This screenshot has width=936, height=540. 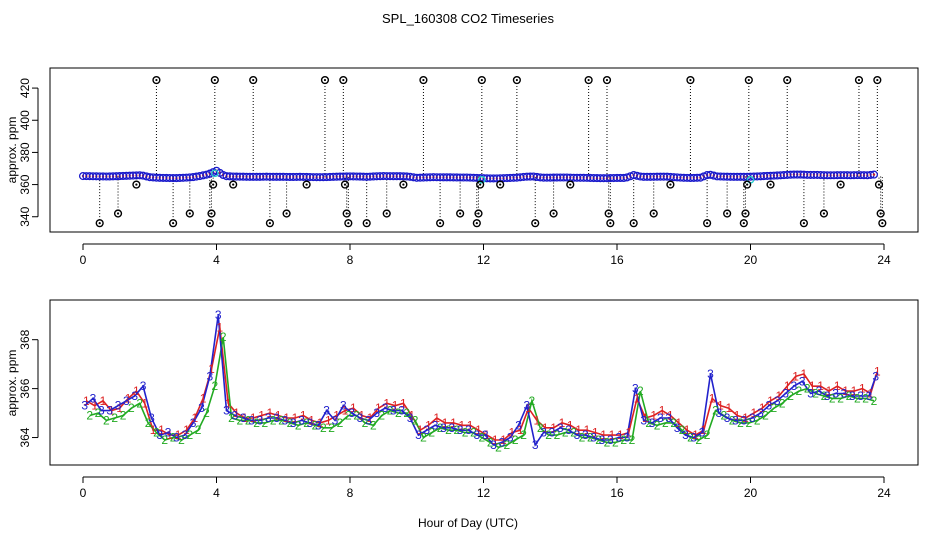 What do you see at coordinates (28, 152) in the screenshot?
I see `top-y-axis: 340 360 380 400 420` at bounding box center [28, 152].